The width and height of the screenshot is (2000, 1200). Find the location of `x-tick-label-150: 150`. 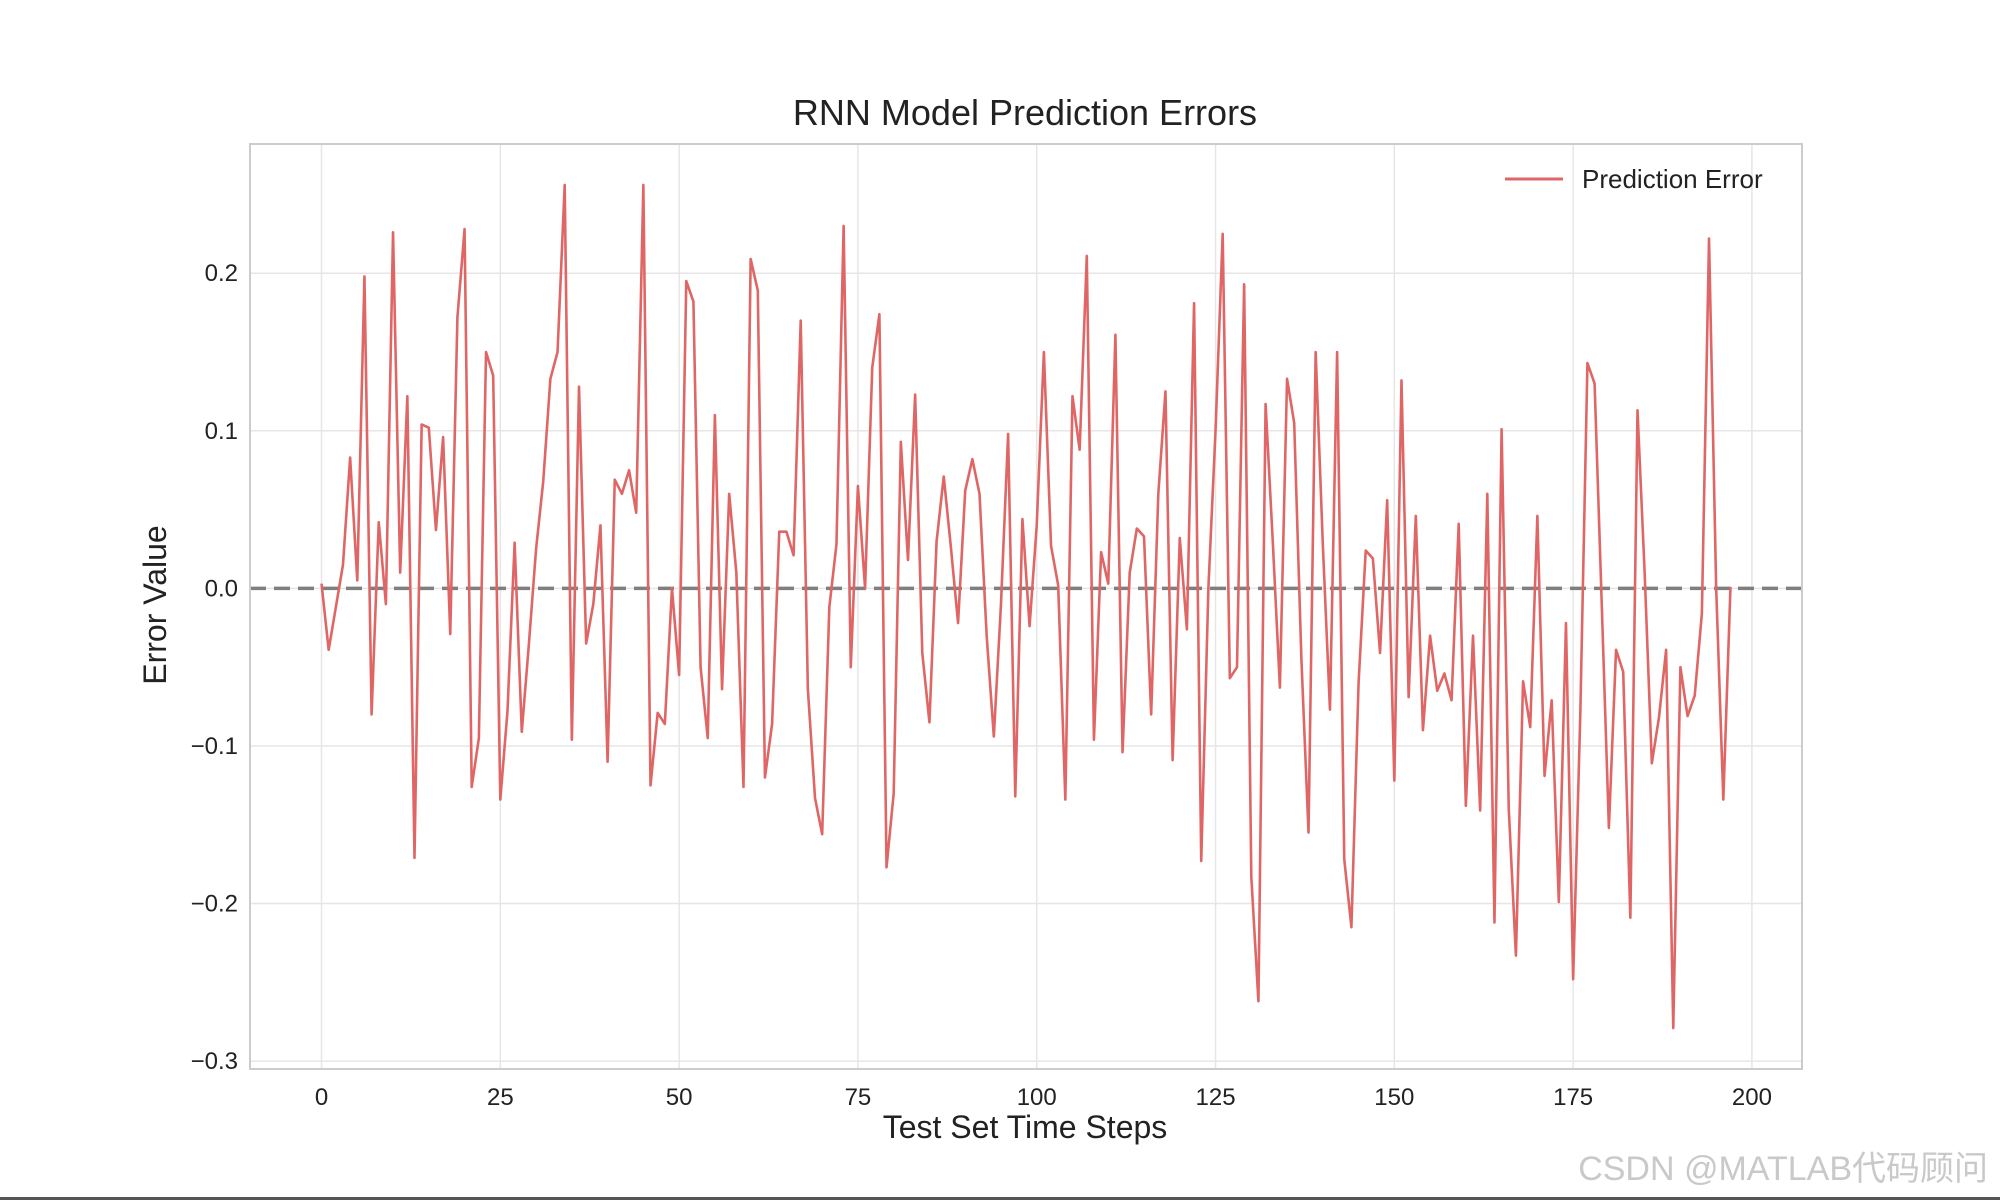

x-tick-label-150: 150 is located at coordinates (1394, 1097).